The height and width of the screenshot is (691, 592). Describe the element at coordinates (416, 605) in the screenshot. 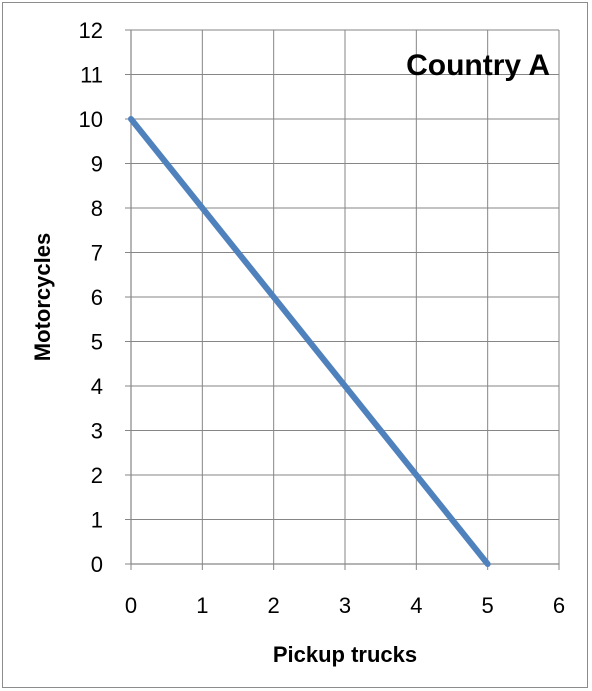

I see `x-tick-label: 4` at that location.